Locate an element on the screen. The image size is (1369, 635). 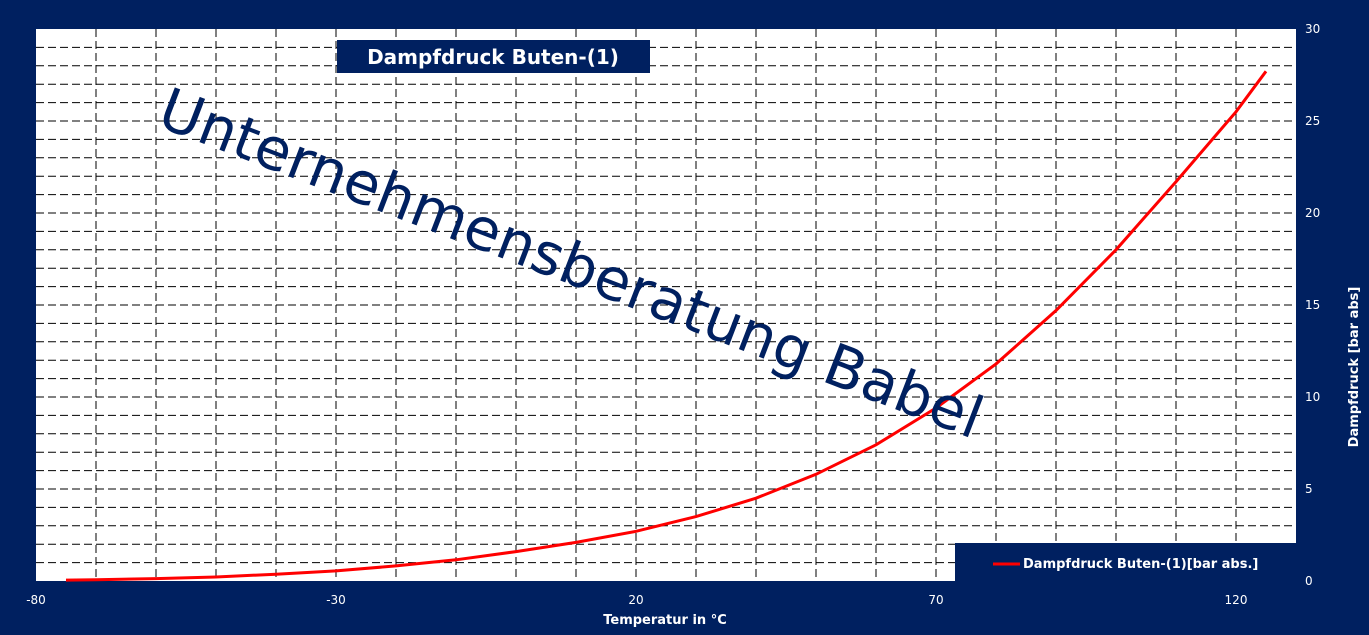
y-tick-label: 25 is located at coordinates (1312, 121).